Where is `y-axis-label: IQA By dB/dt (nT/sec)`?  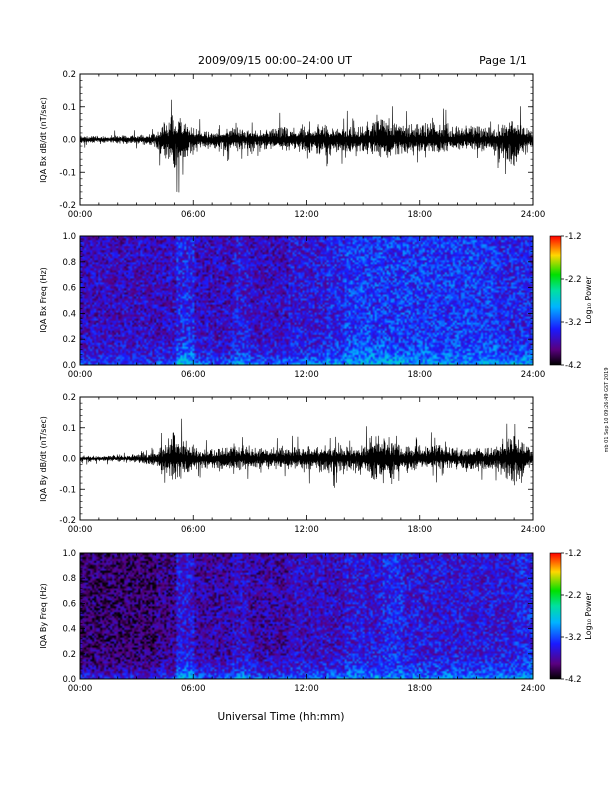 y-axis-label: IQA By dB/dt (nT/sec) is located at coordinates (43, 459).